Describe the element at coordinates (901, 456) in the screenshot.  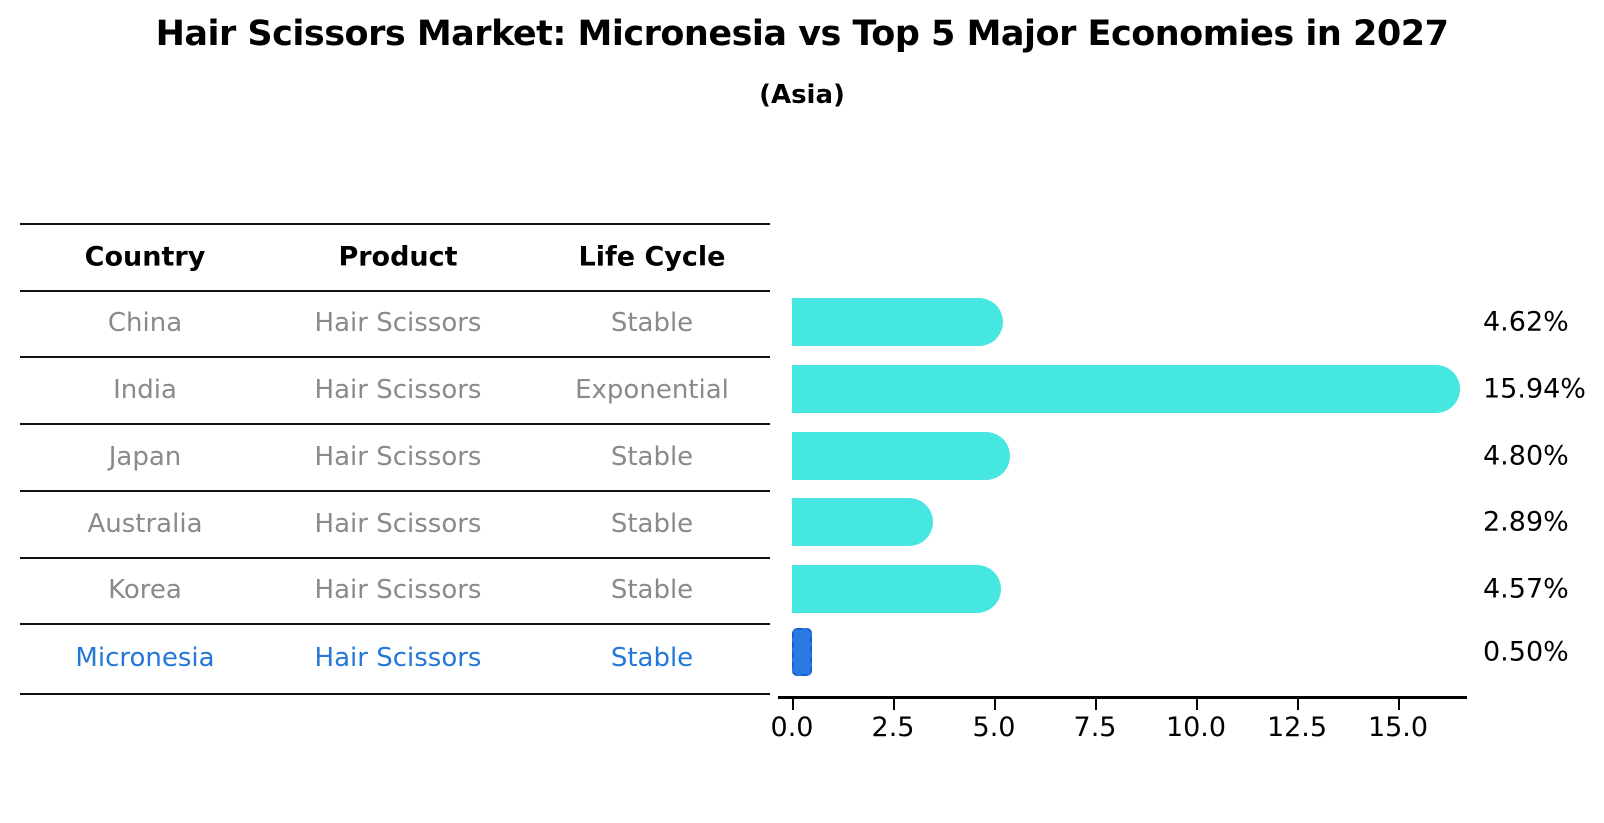
I see `bar-japan` at that location.